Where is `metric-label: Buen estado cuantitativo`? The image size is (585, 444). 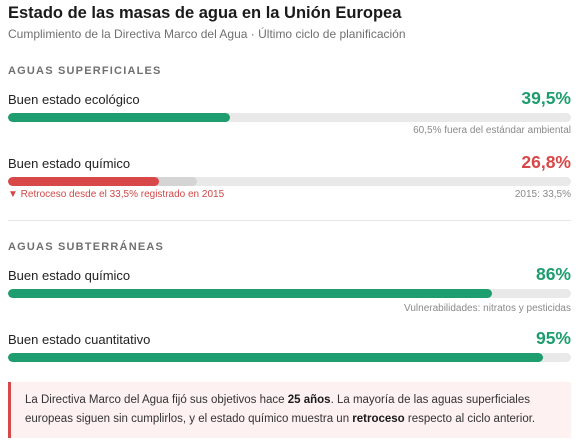
metric-label: Buen estado cuantitativo is located at coordinates (79, 339).